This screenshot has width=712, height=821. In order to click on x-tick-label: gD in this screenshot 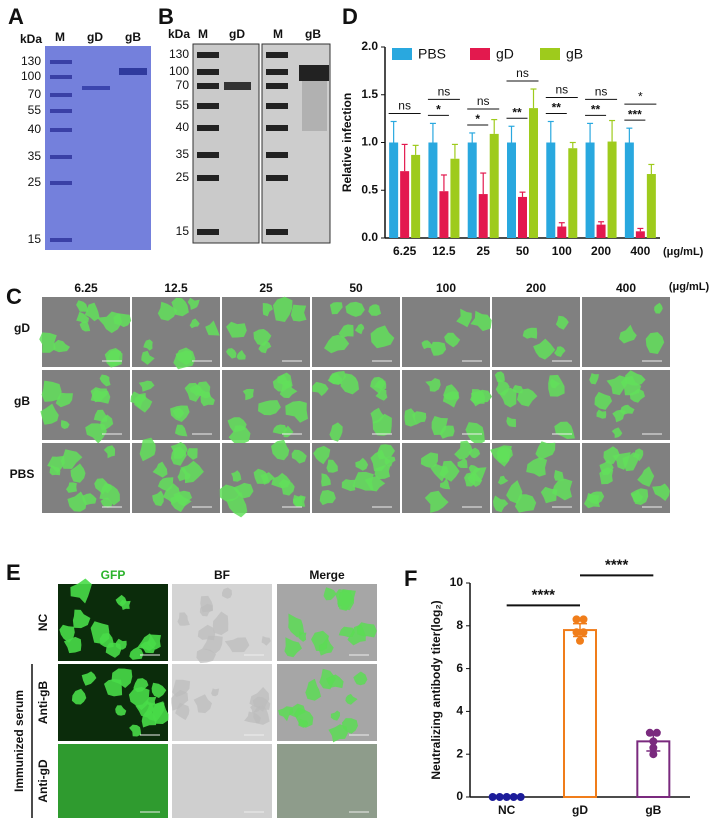, I will do `click(580, 810)`.